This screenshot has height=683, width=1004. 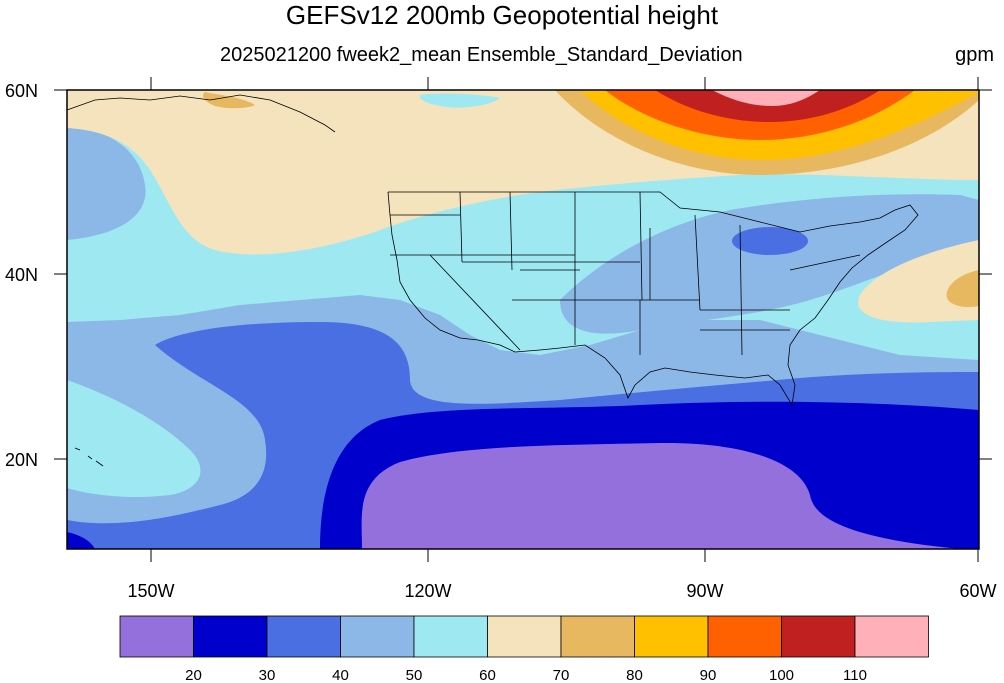 What do you see at coordinates (193, 675) in the screenshot?
I see `colorbar-label: 20` at bounding box center [193, 675].